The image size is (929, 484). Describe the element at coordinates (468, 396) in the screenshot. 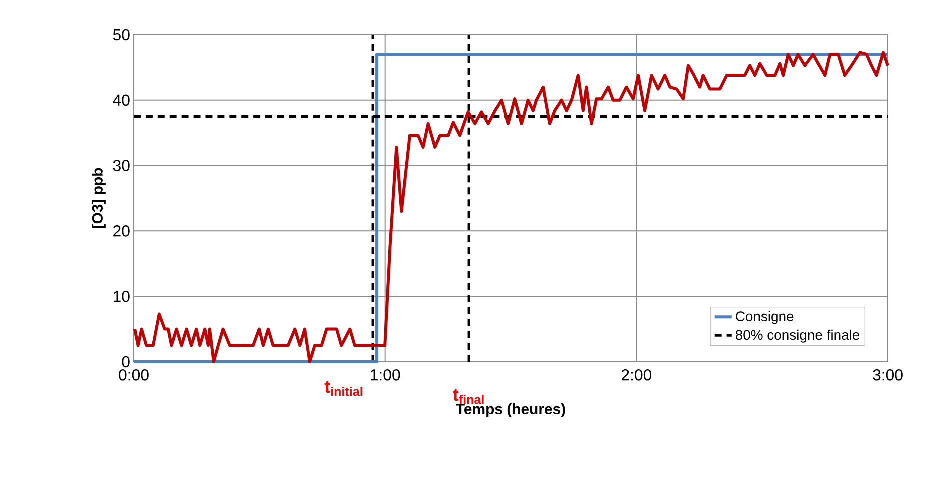

I see `annotation: t$_{final}$` at that location.